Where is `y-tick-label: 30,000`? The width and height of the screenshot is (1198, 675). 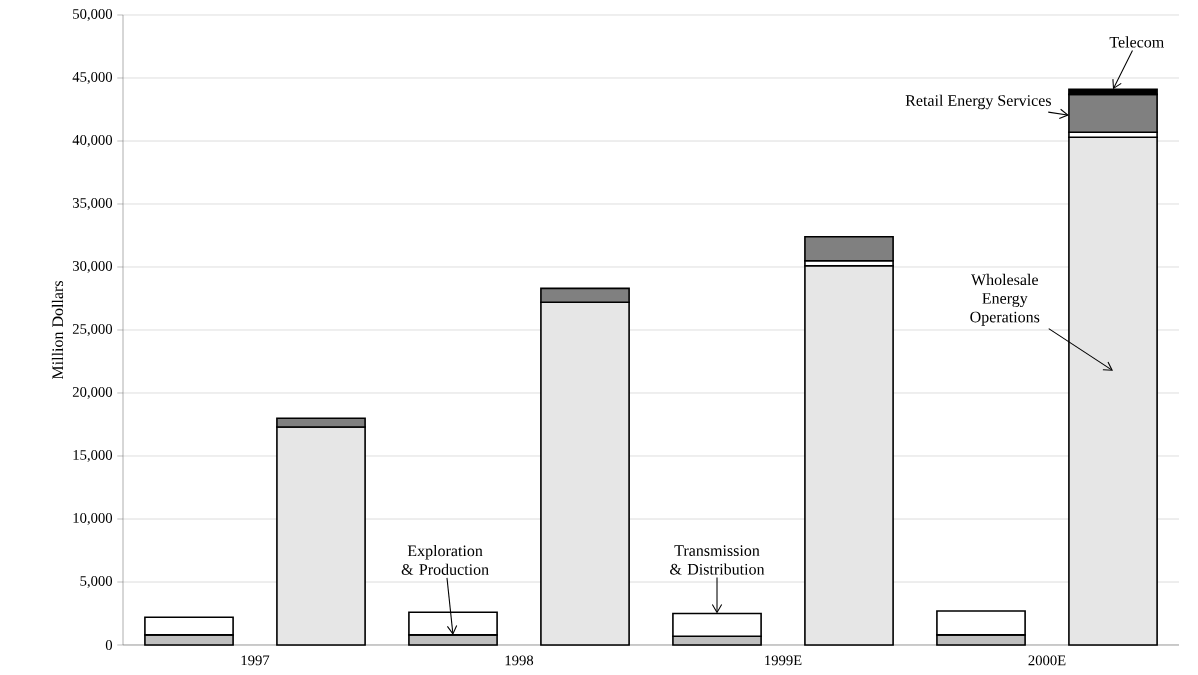
y-tick-label: 30,000 is located at coordinates (92, 267).